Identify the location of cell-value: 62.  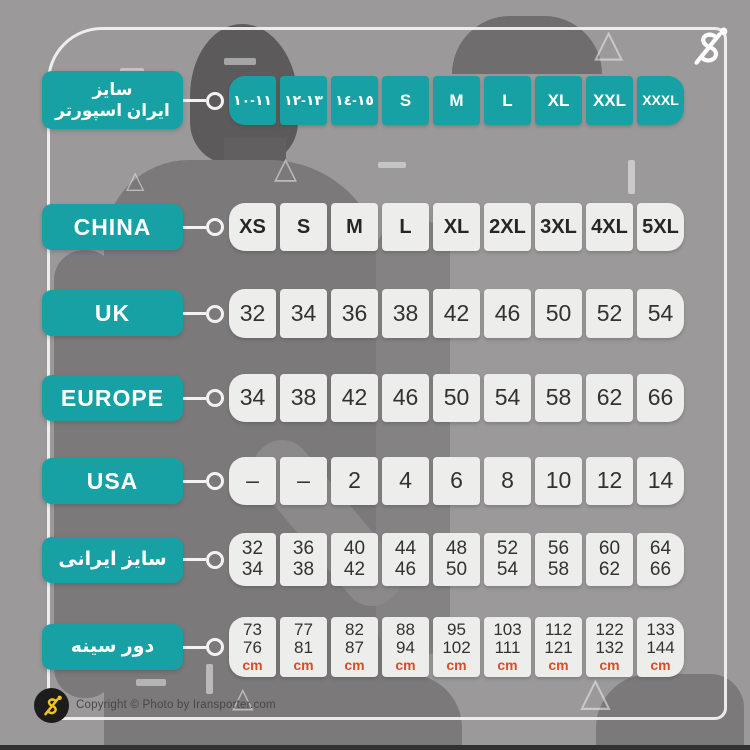
(609, 397).